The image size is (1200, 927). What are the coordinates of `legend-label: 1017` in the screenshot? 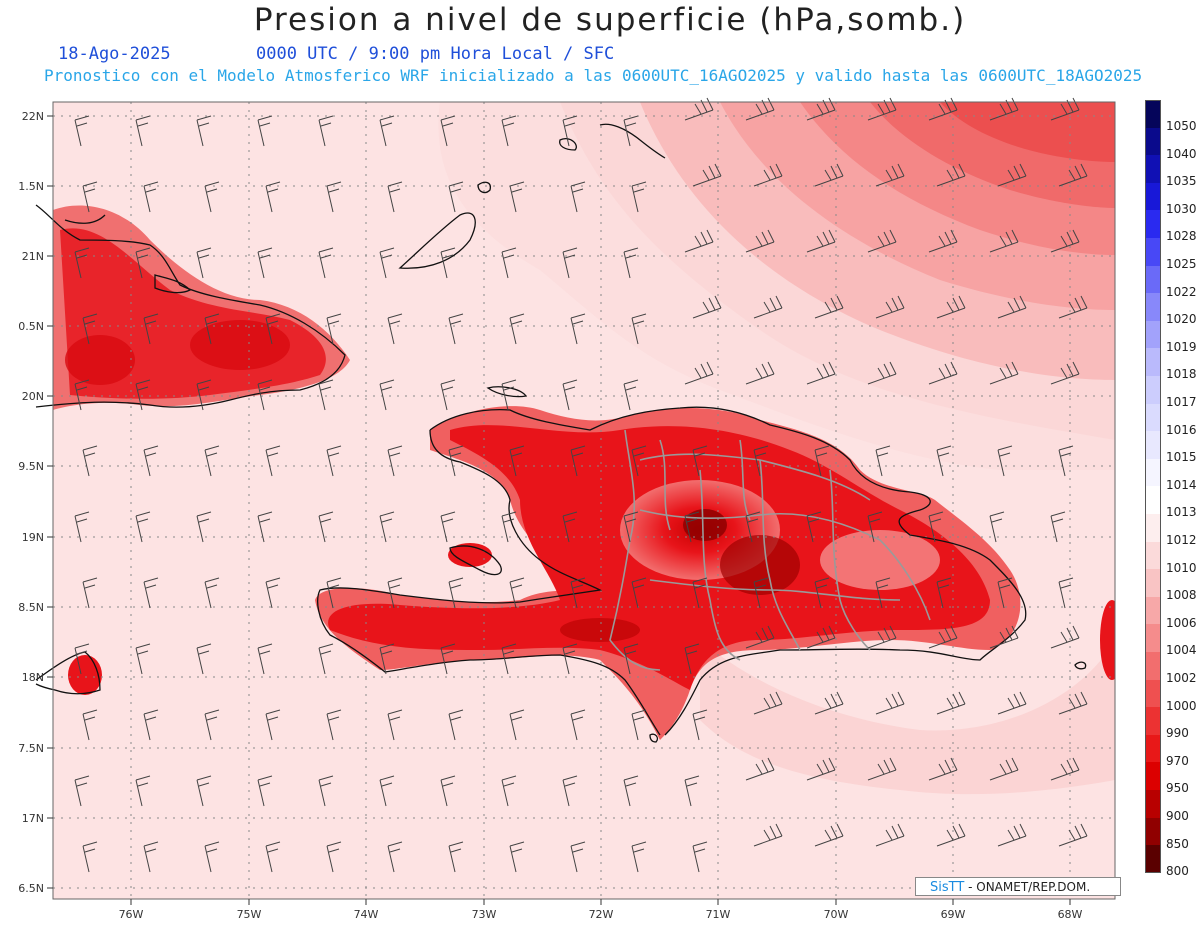 It's located at (1181, 402).